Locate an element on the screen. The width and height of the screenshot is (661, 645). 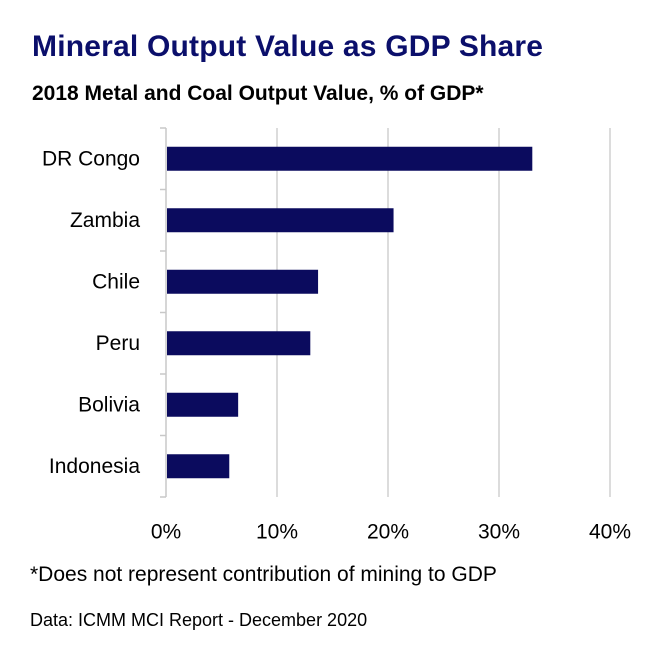
category-label: DR Congo is located at coordinates (91, 158).